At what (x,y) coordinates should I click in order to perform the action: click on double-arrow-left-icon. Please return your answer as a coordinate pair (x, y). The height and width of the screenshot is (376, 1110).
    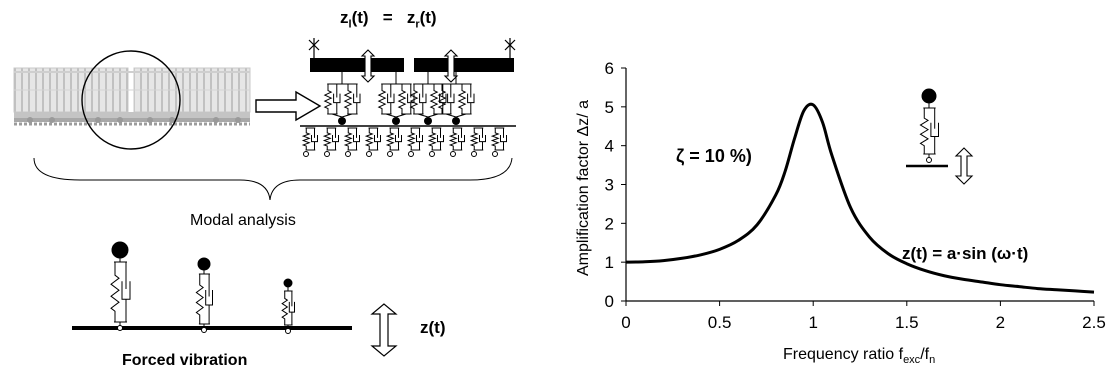
    Looking at the image, I should click on (368, 66).